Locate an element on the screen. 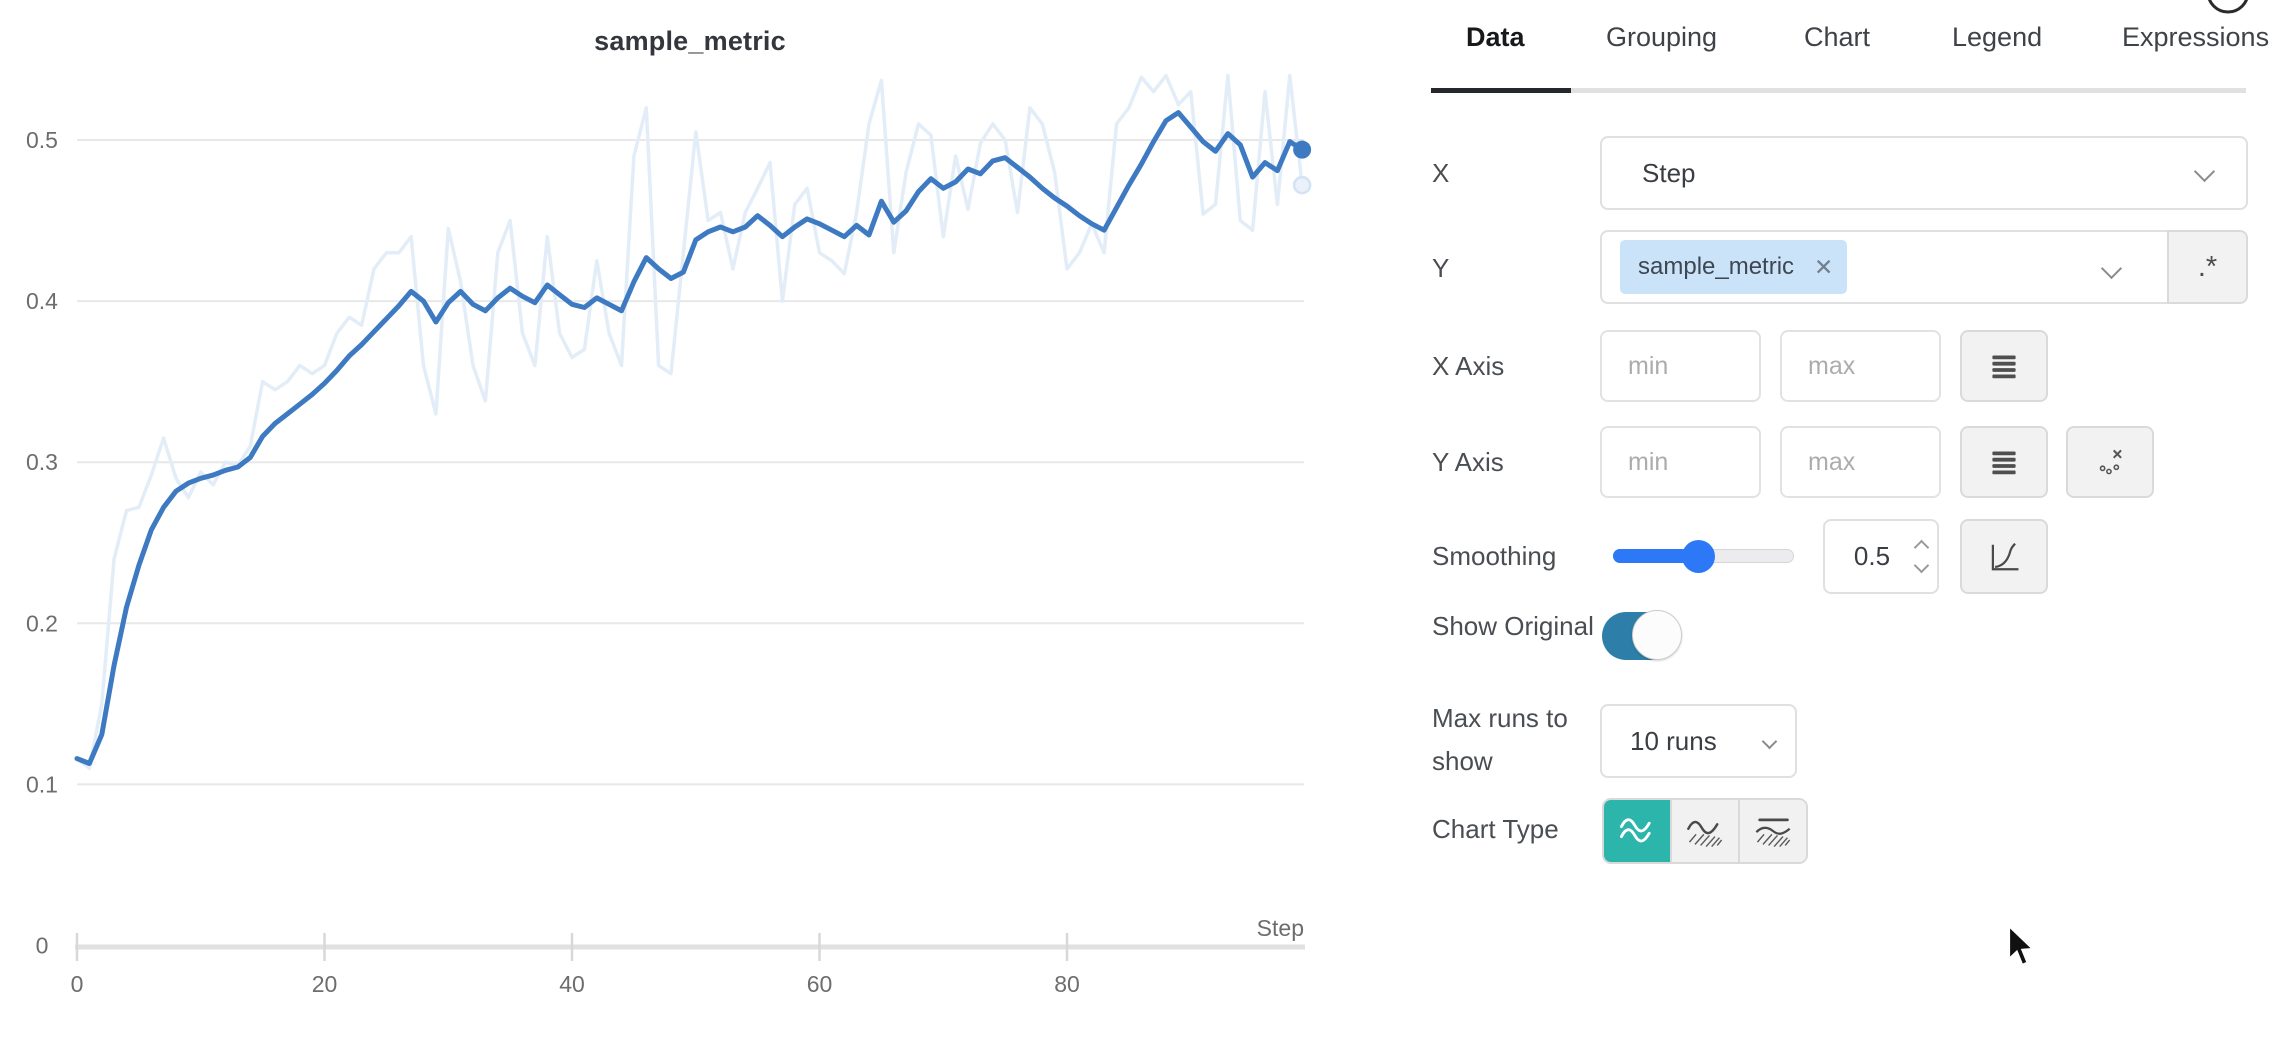  smoothing-label: Smoothing is located at coordinates (1494, 556).